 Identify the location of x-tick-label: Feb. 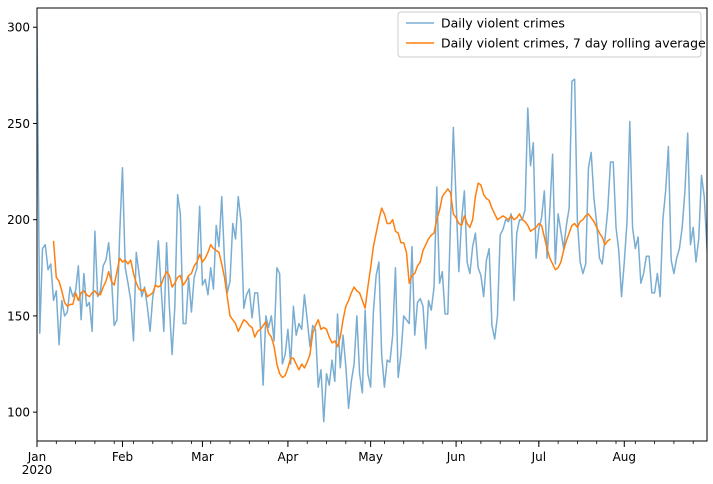
(122, 457).